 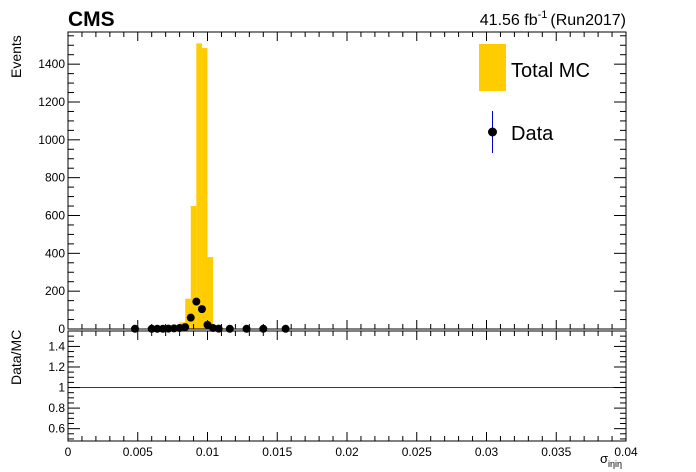 I want to click on legend-mc-swatch, so click(x=492, y=67).